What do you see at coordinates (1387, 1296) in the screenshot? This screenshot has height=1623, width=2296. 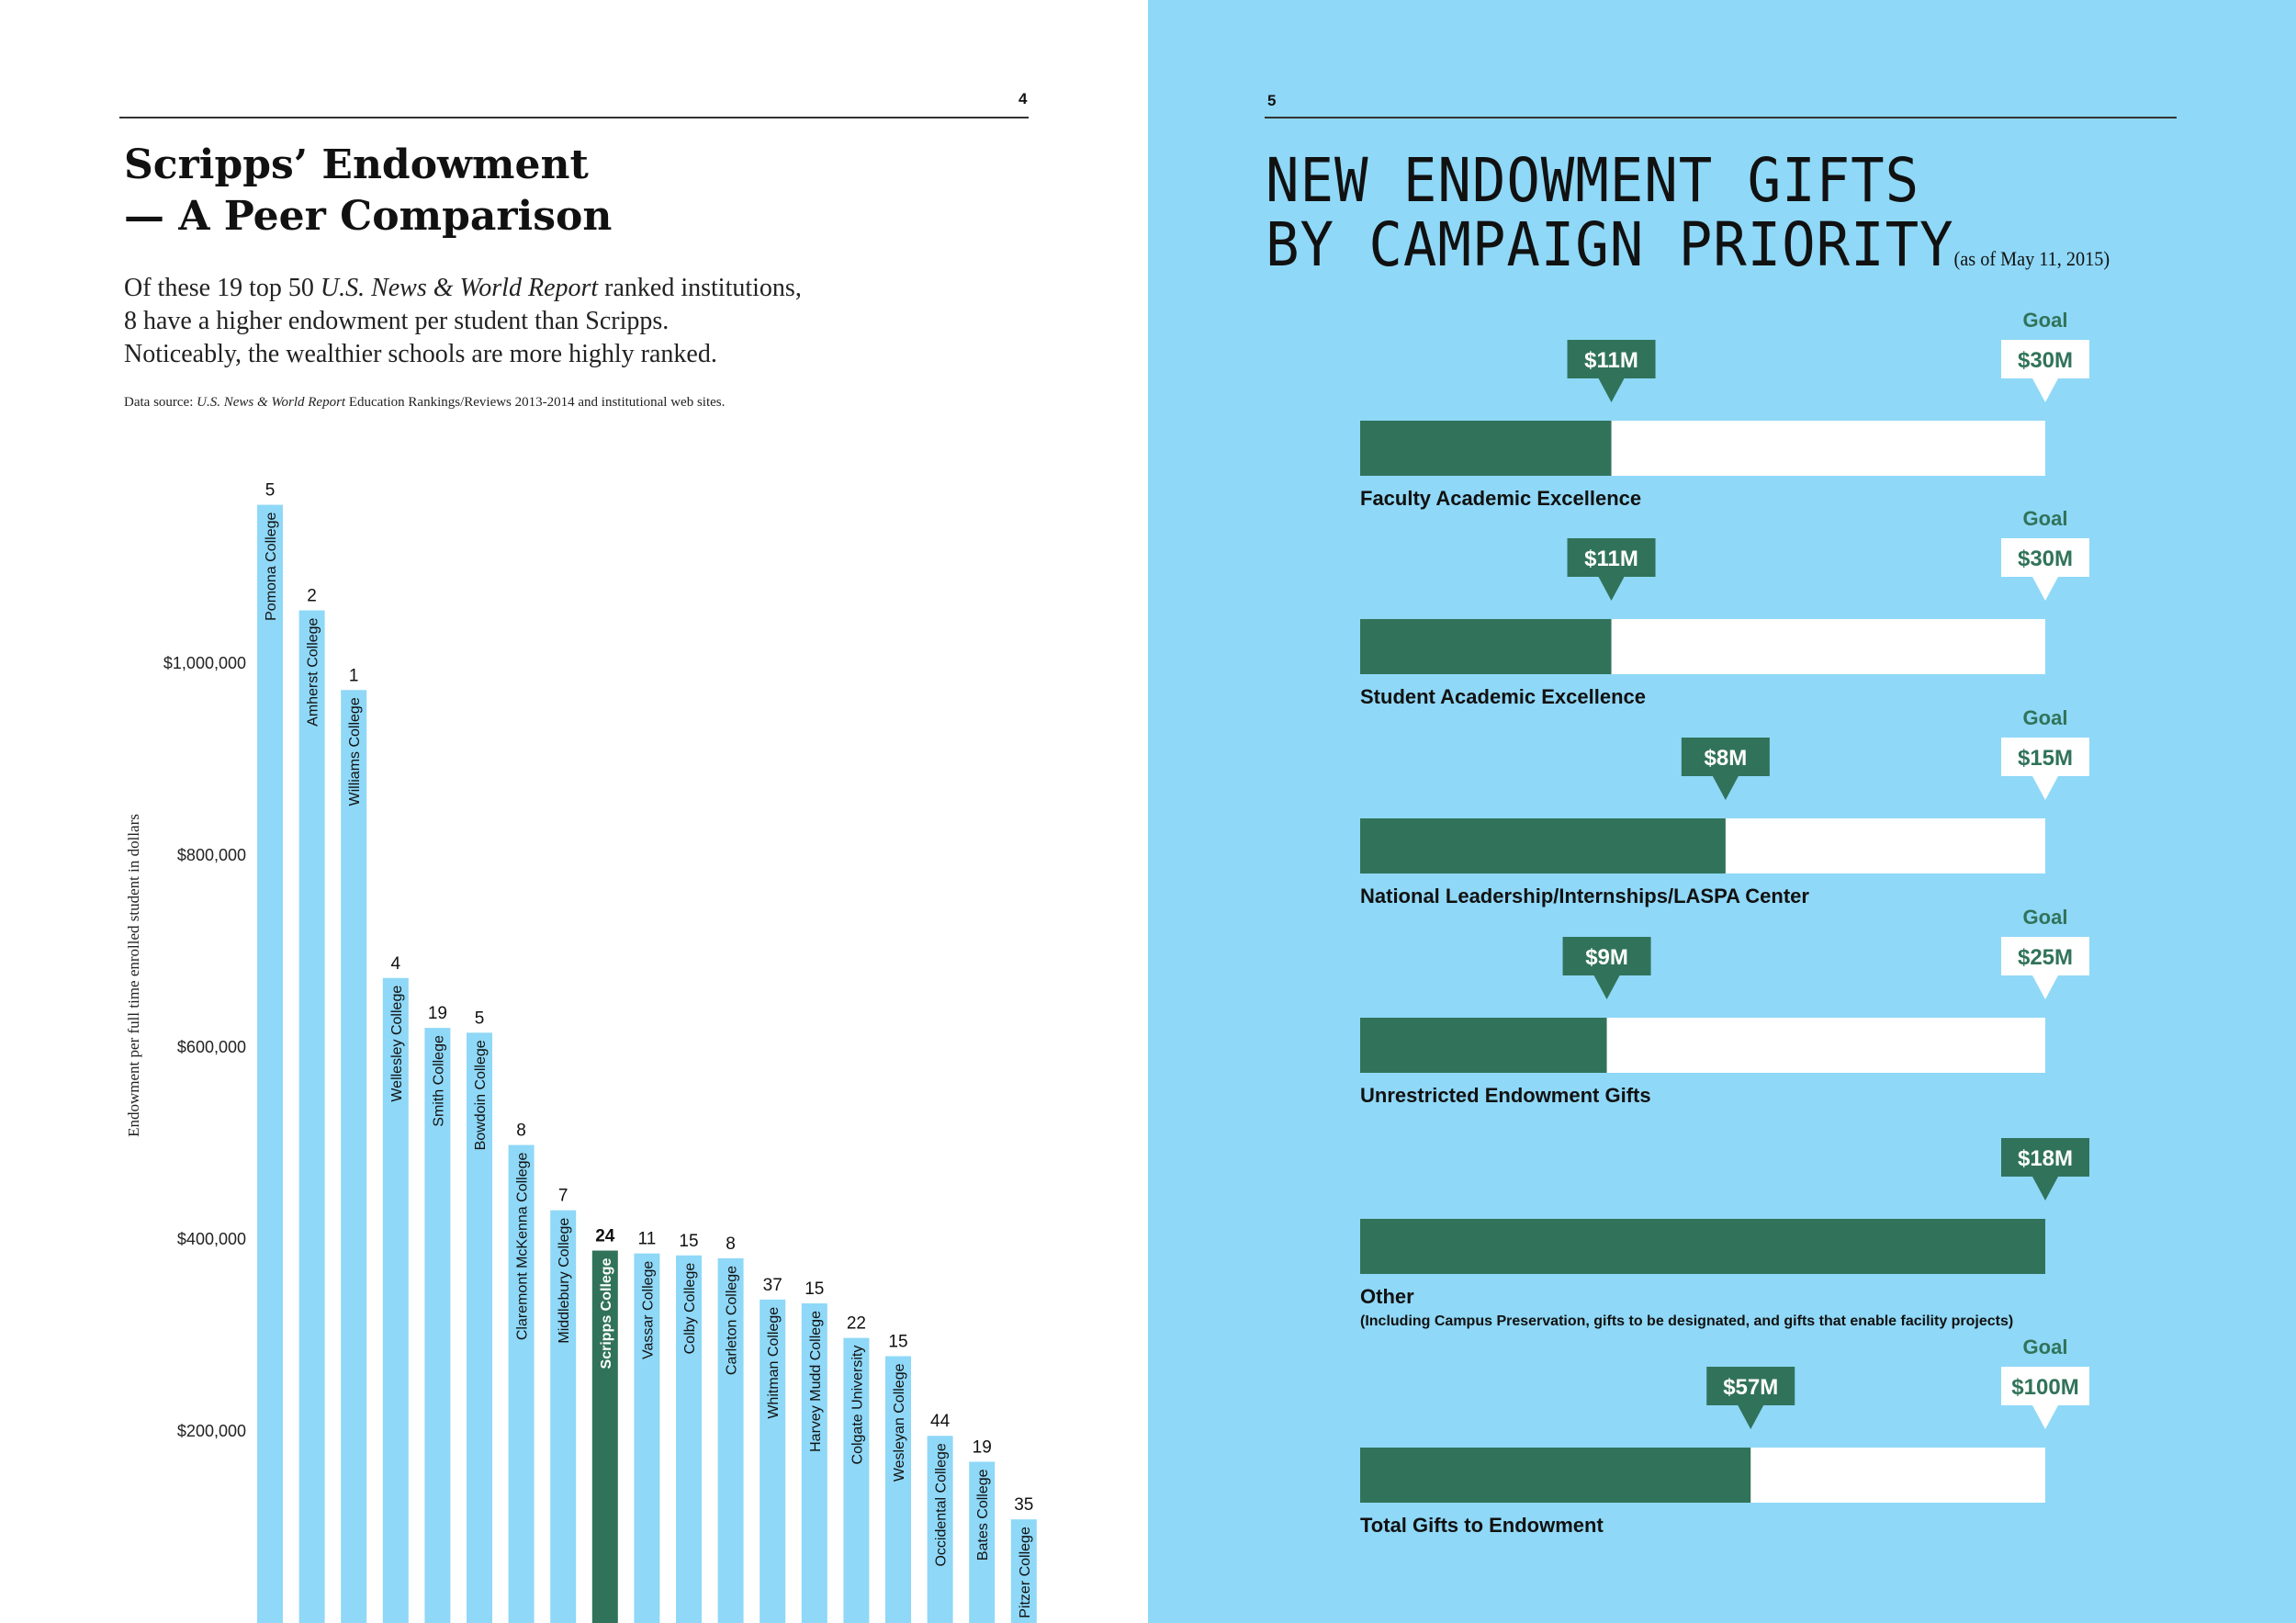 I see `priority-label: Other` at bounding box center [1387, 1296].